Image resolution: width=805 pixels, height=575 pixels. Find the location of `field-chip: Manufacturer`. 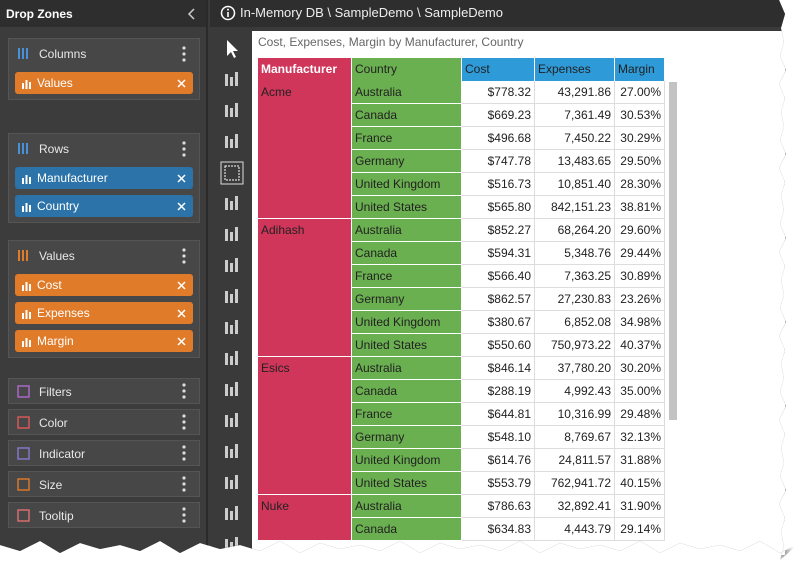

field-chip: Manufacturer is located at coordinates (104, 178).